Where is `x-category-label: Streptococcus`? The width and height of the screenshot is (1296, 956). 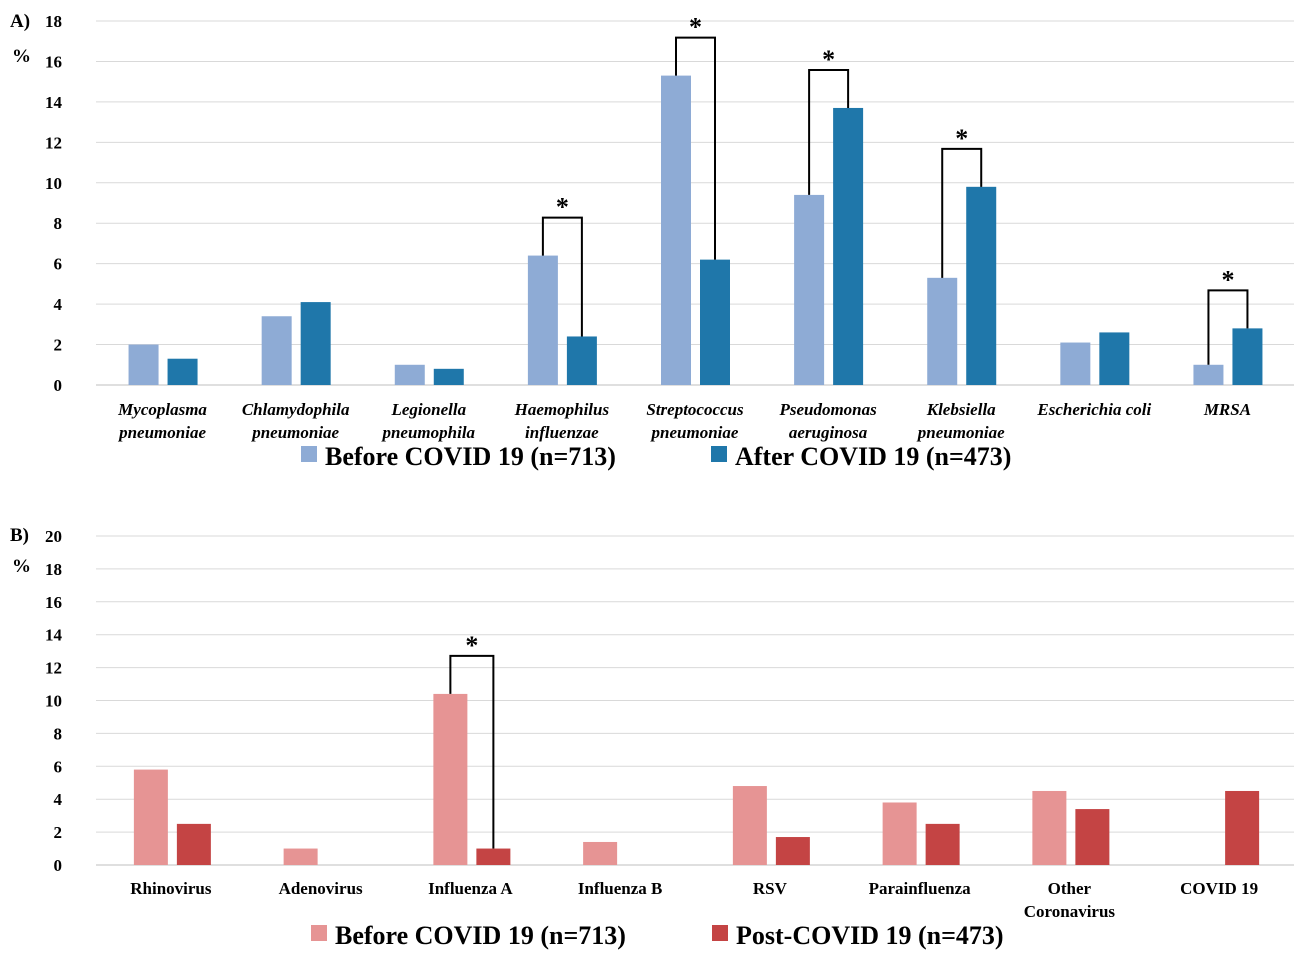
x-category-label: Streptococcus is located at coordinates (695, 409).